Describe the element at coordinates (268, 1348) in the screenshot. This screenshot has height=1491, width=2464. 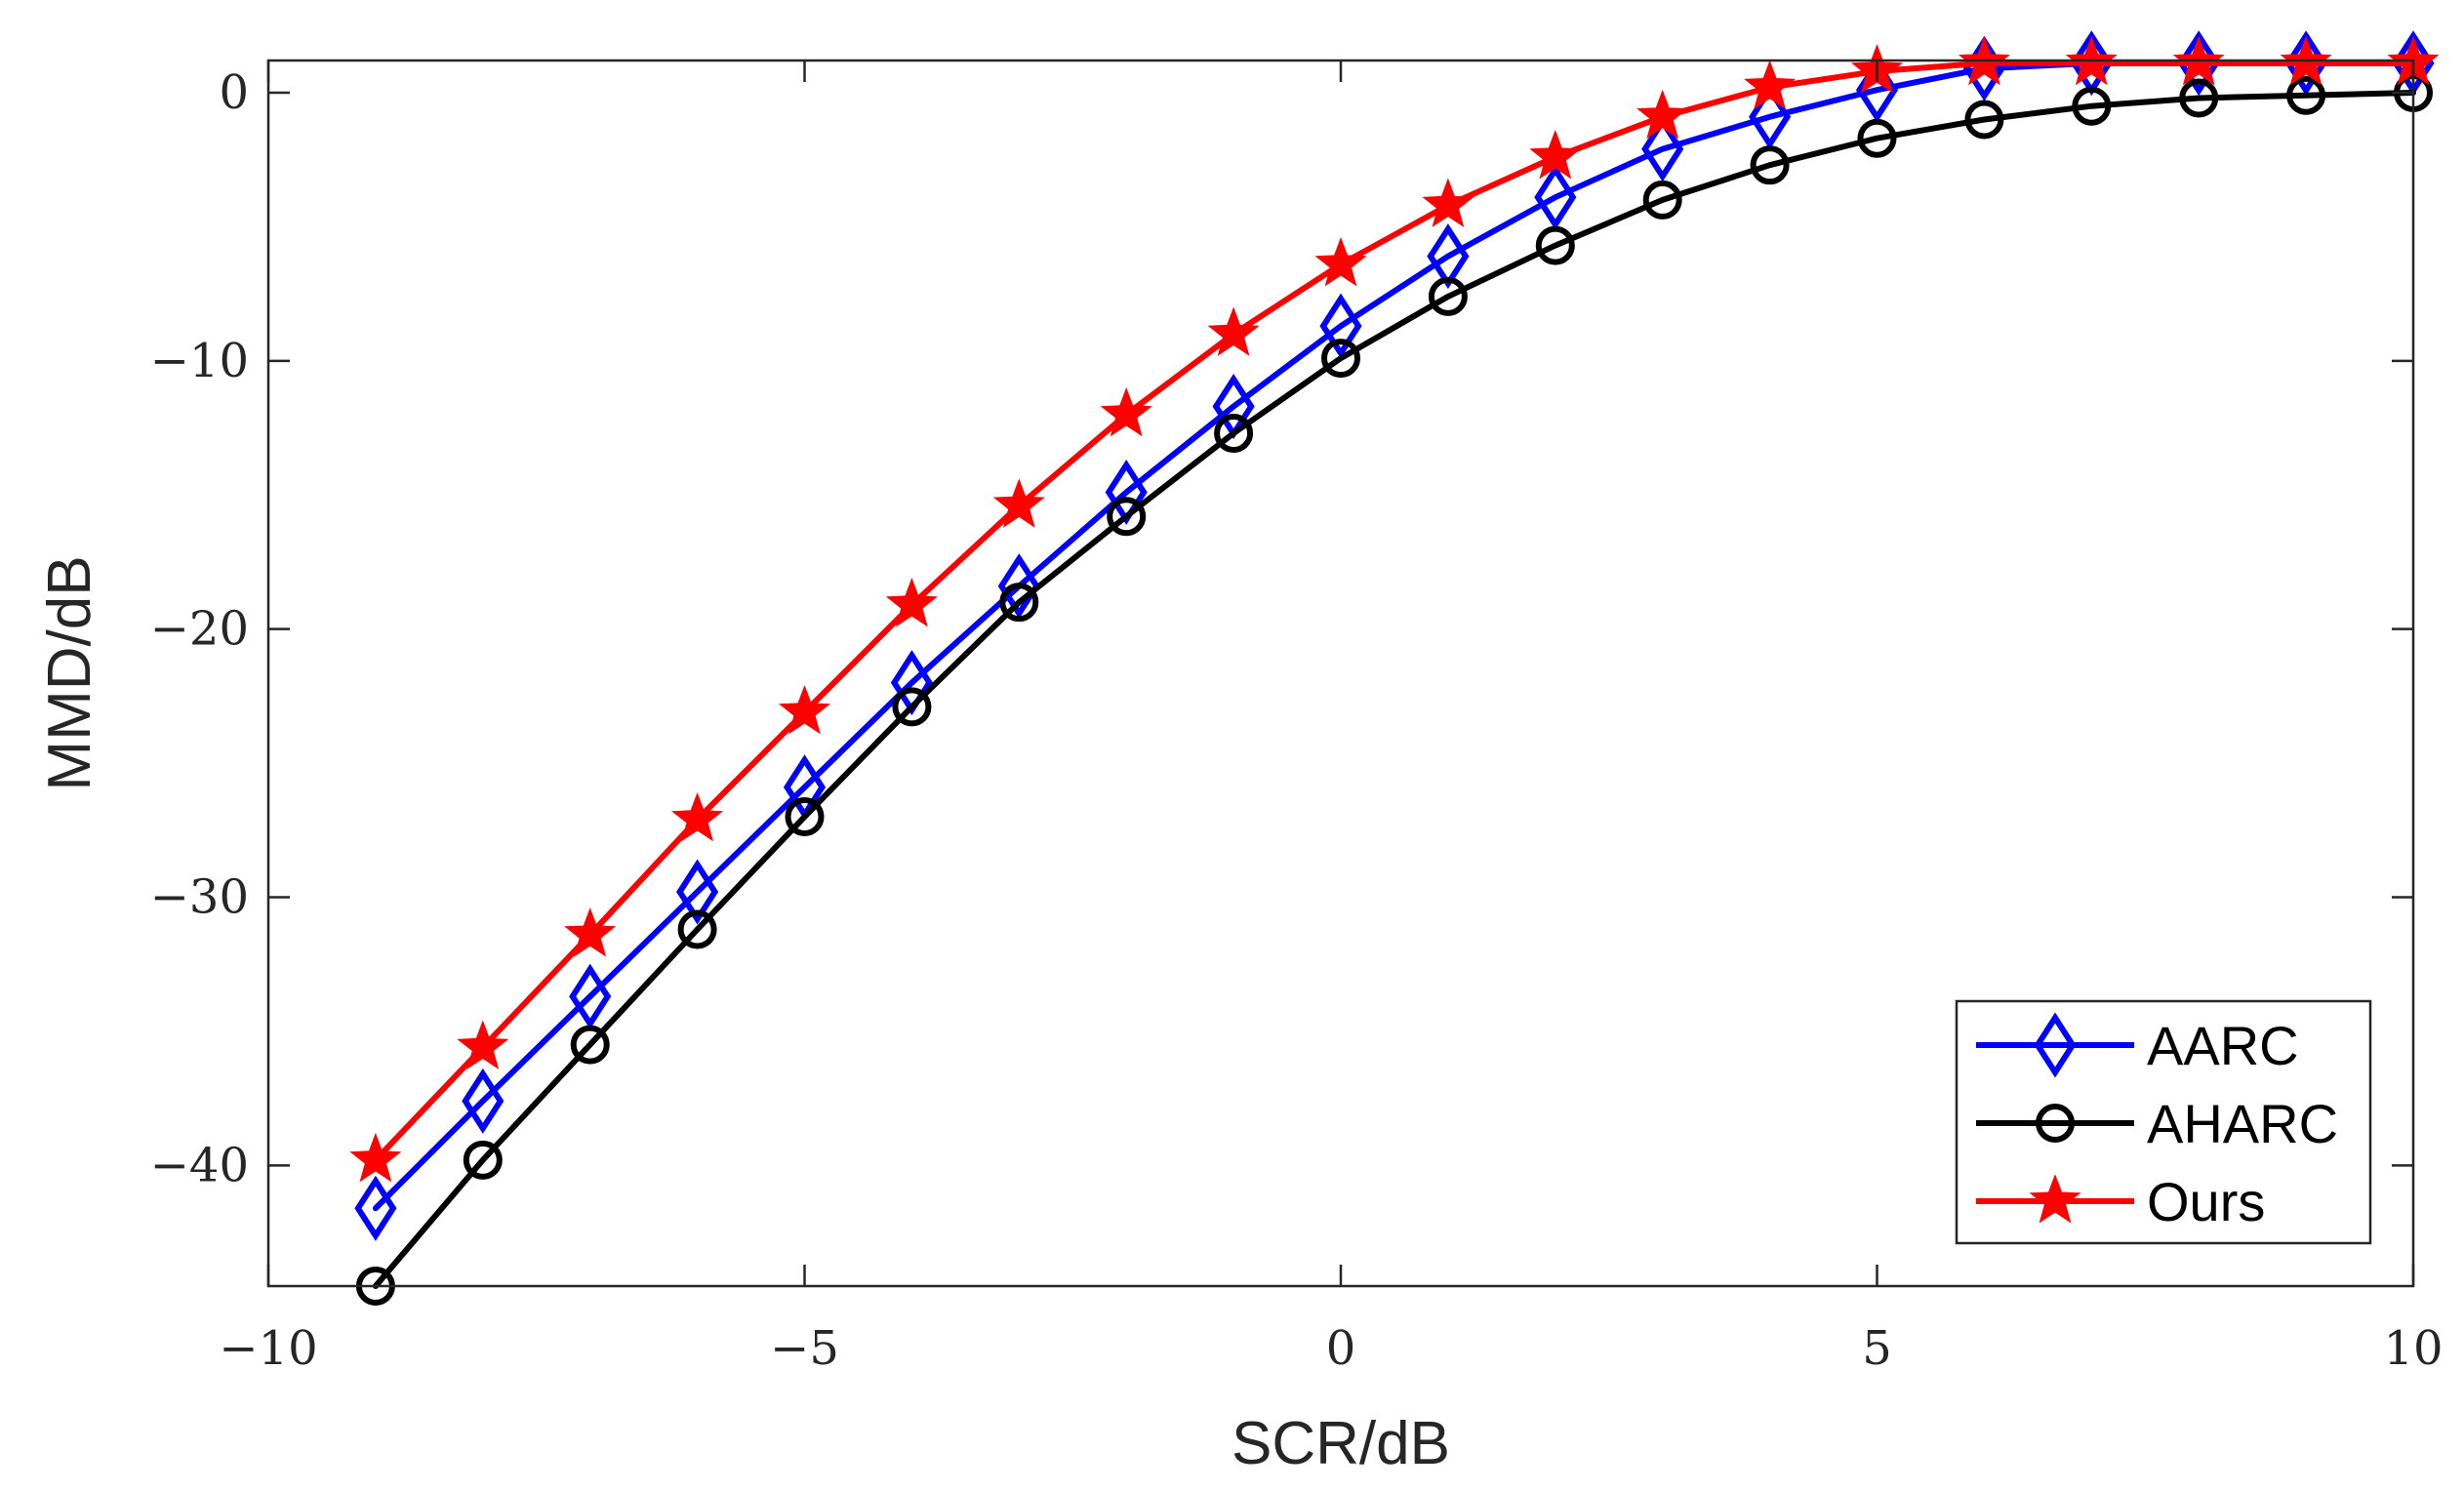
I see `x-tick-label: −10` at that location.